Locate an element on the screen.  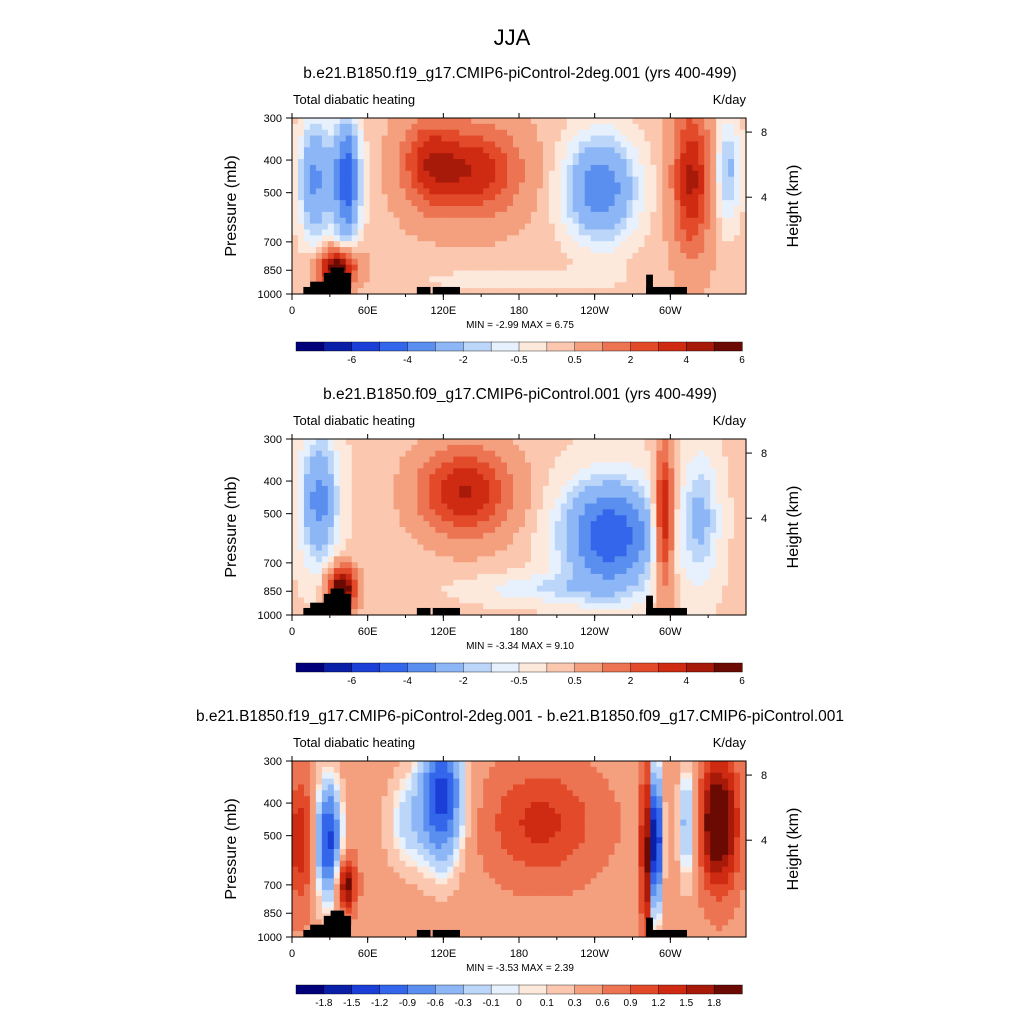
colorbar-swatch is located at coordinates (477, 346).